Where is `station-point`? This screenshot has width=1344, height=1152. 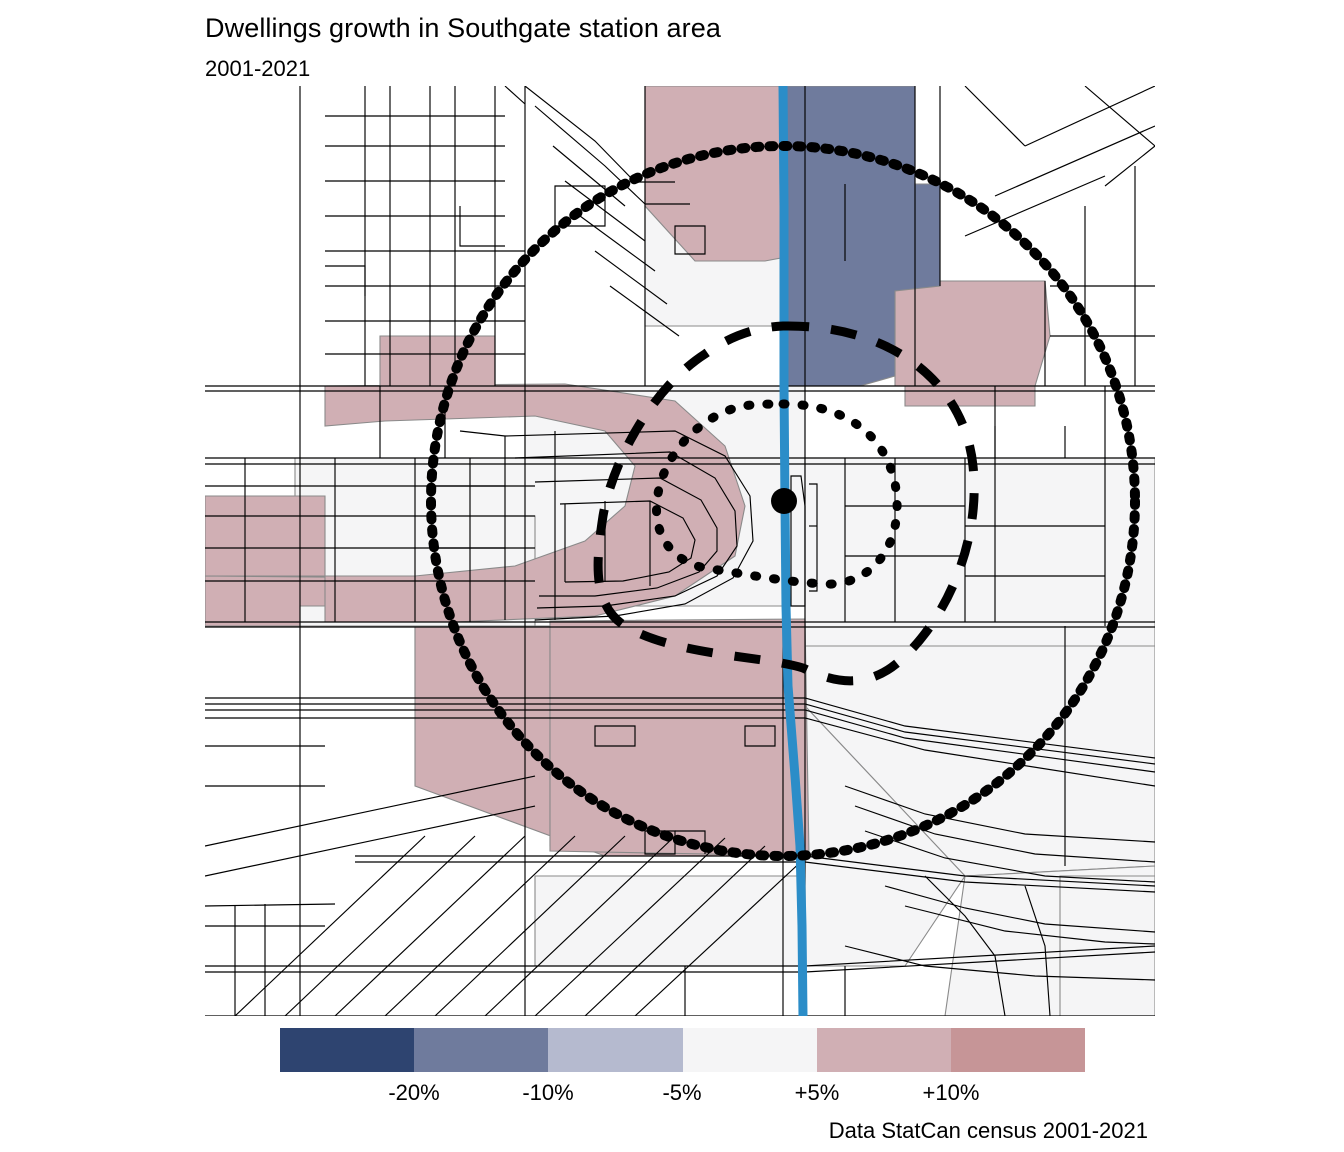 station-point is located at coordinates (784, 501).